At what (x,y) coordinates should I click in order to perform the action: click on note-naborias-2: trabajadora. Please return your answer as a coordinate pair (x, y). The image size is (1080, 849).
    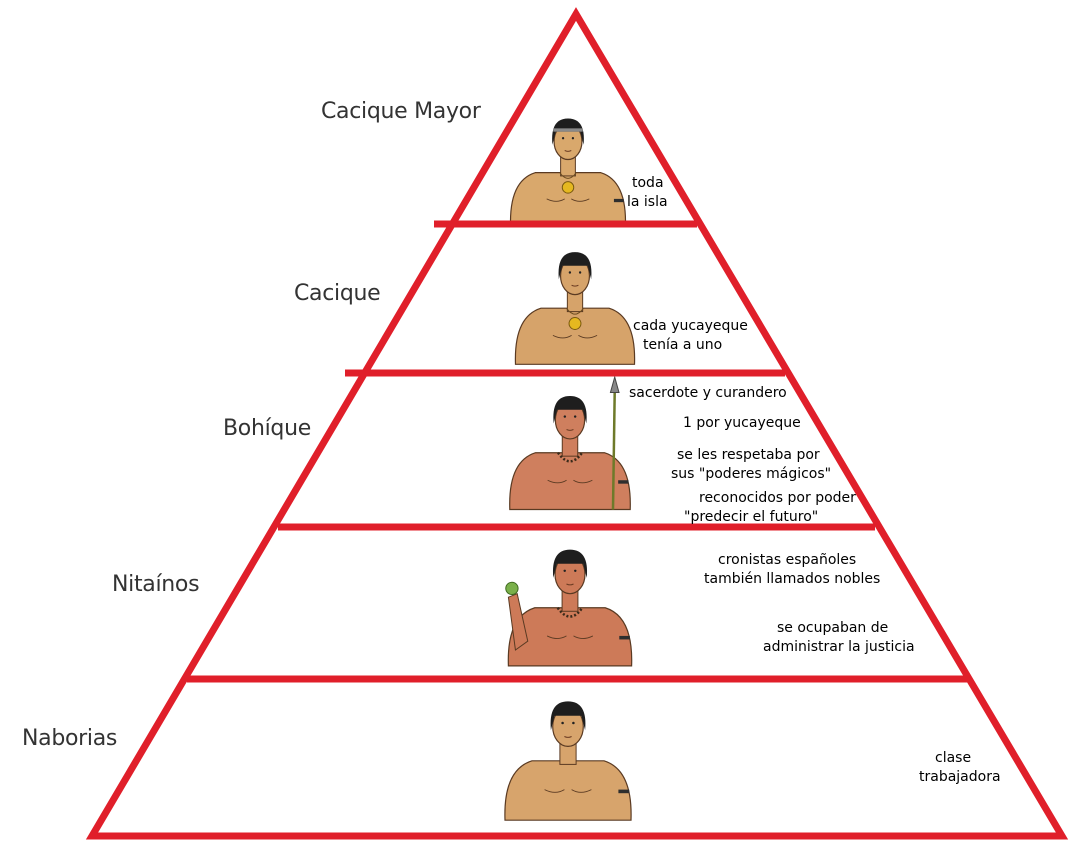
    Looking at the image, I should click on (960, 777).